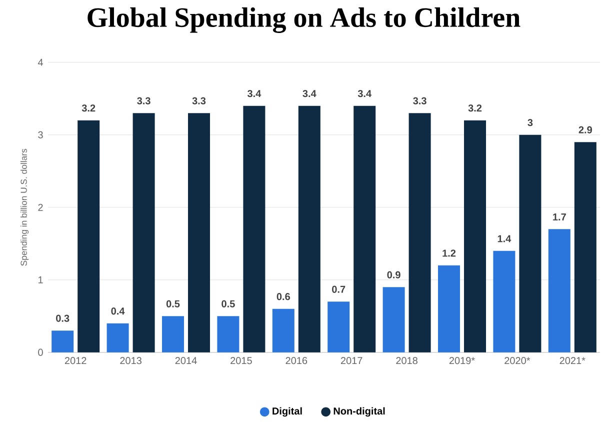  What do you see at coordinates (517, 360) in the screenshot?
I see `x-tick-label: 2020*` at bounding box center [517, 360].